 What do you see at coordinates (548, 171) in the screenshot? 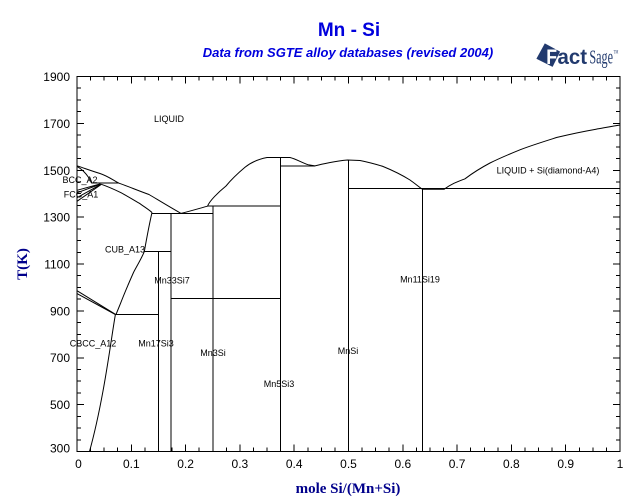
I see `svg-text: LIQUID + Si(diamond-A4)` at bounding box center [548, 171].